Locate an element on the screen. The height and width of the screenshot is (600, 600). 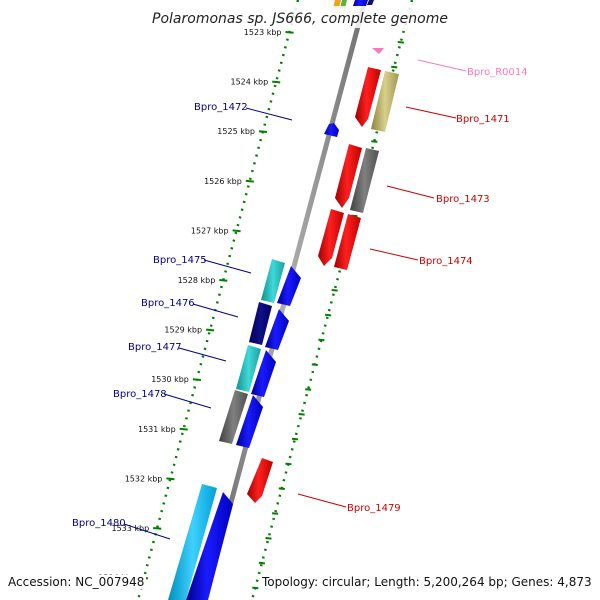
tick-label-tick-1529: 1529 kbp is located at coordinates (183, 330).